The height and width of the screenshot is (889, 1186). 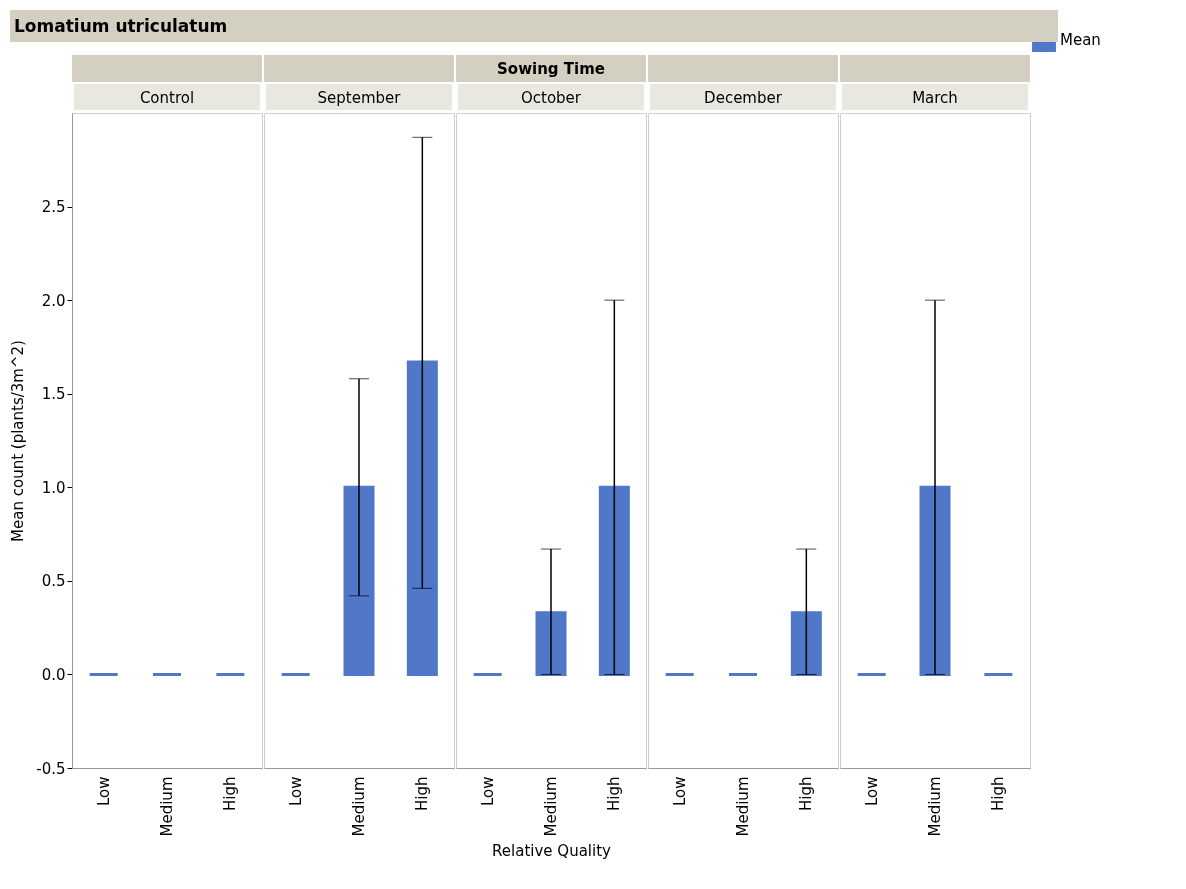 What do you see at coordinates (551, 98) in the screenshot?
I see `chart-title: October` at bounding box center [551, 98].